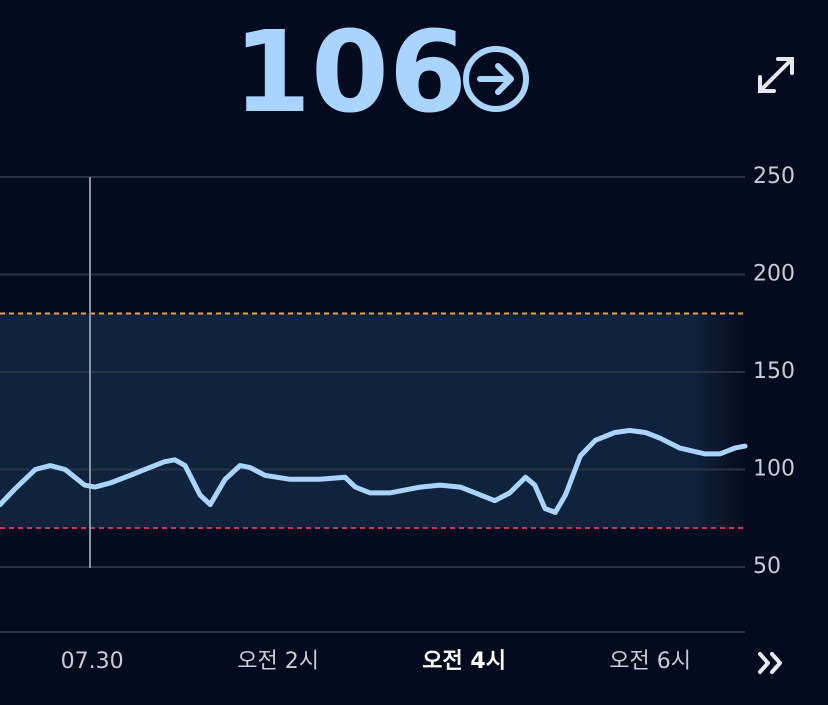 This screenshot has width=828, height=705. Describe the element at coordinates (767, 566) in the screenshot. I see `y-tick-label: 50` at that location.